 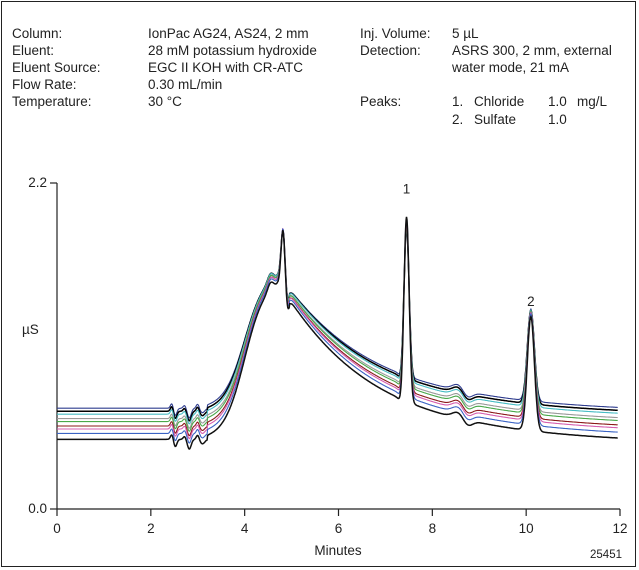 I want to click on figure-id: 25451, so click(x=606, y=555).